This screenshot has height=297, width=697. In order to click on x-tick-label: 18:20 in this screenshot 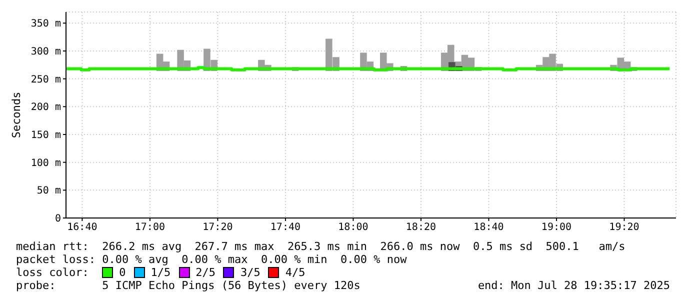, I will do `click(421, 228)`.